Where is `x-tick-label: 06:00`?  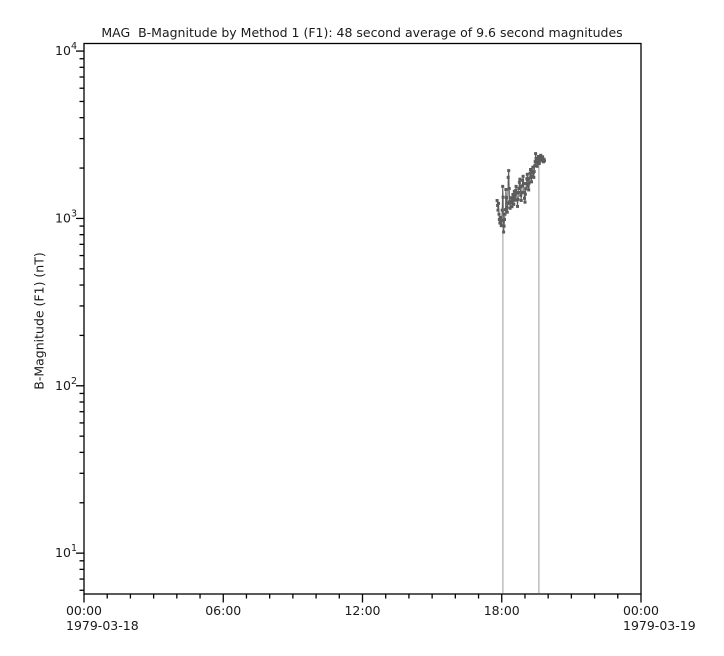
x-tick-label: 06:00 is located at coordinates (223, 610).